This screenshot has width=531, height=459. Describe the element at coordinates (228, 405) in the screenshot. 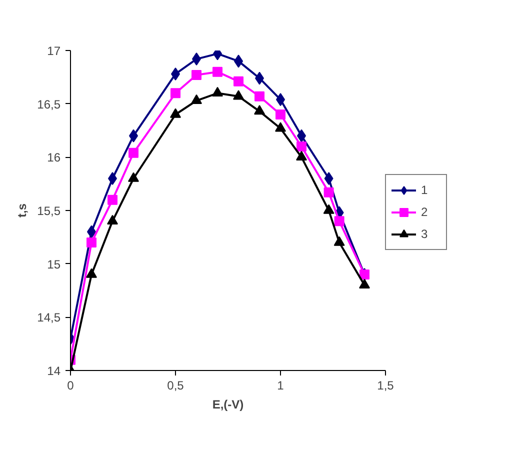

I see `x-axis-title: E,(-V)` at that location.